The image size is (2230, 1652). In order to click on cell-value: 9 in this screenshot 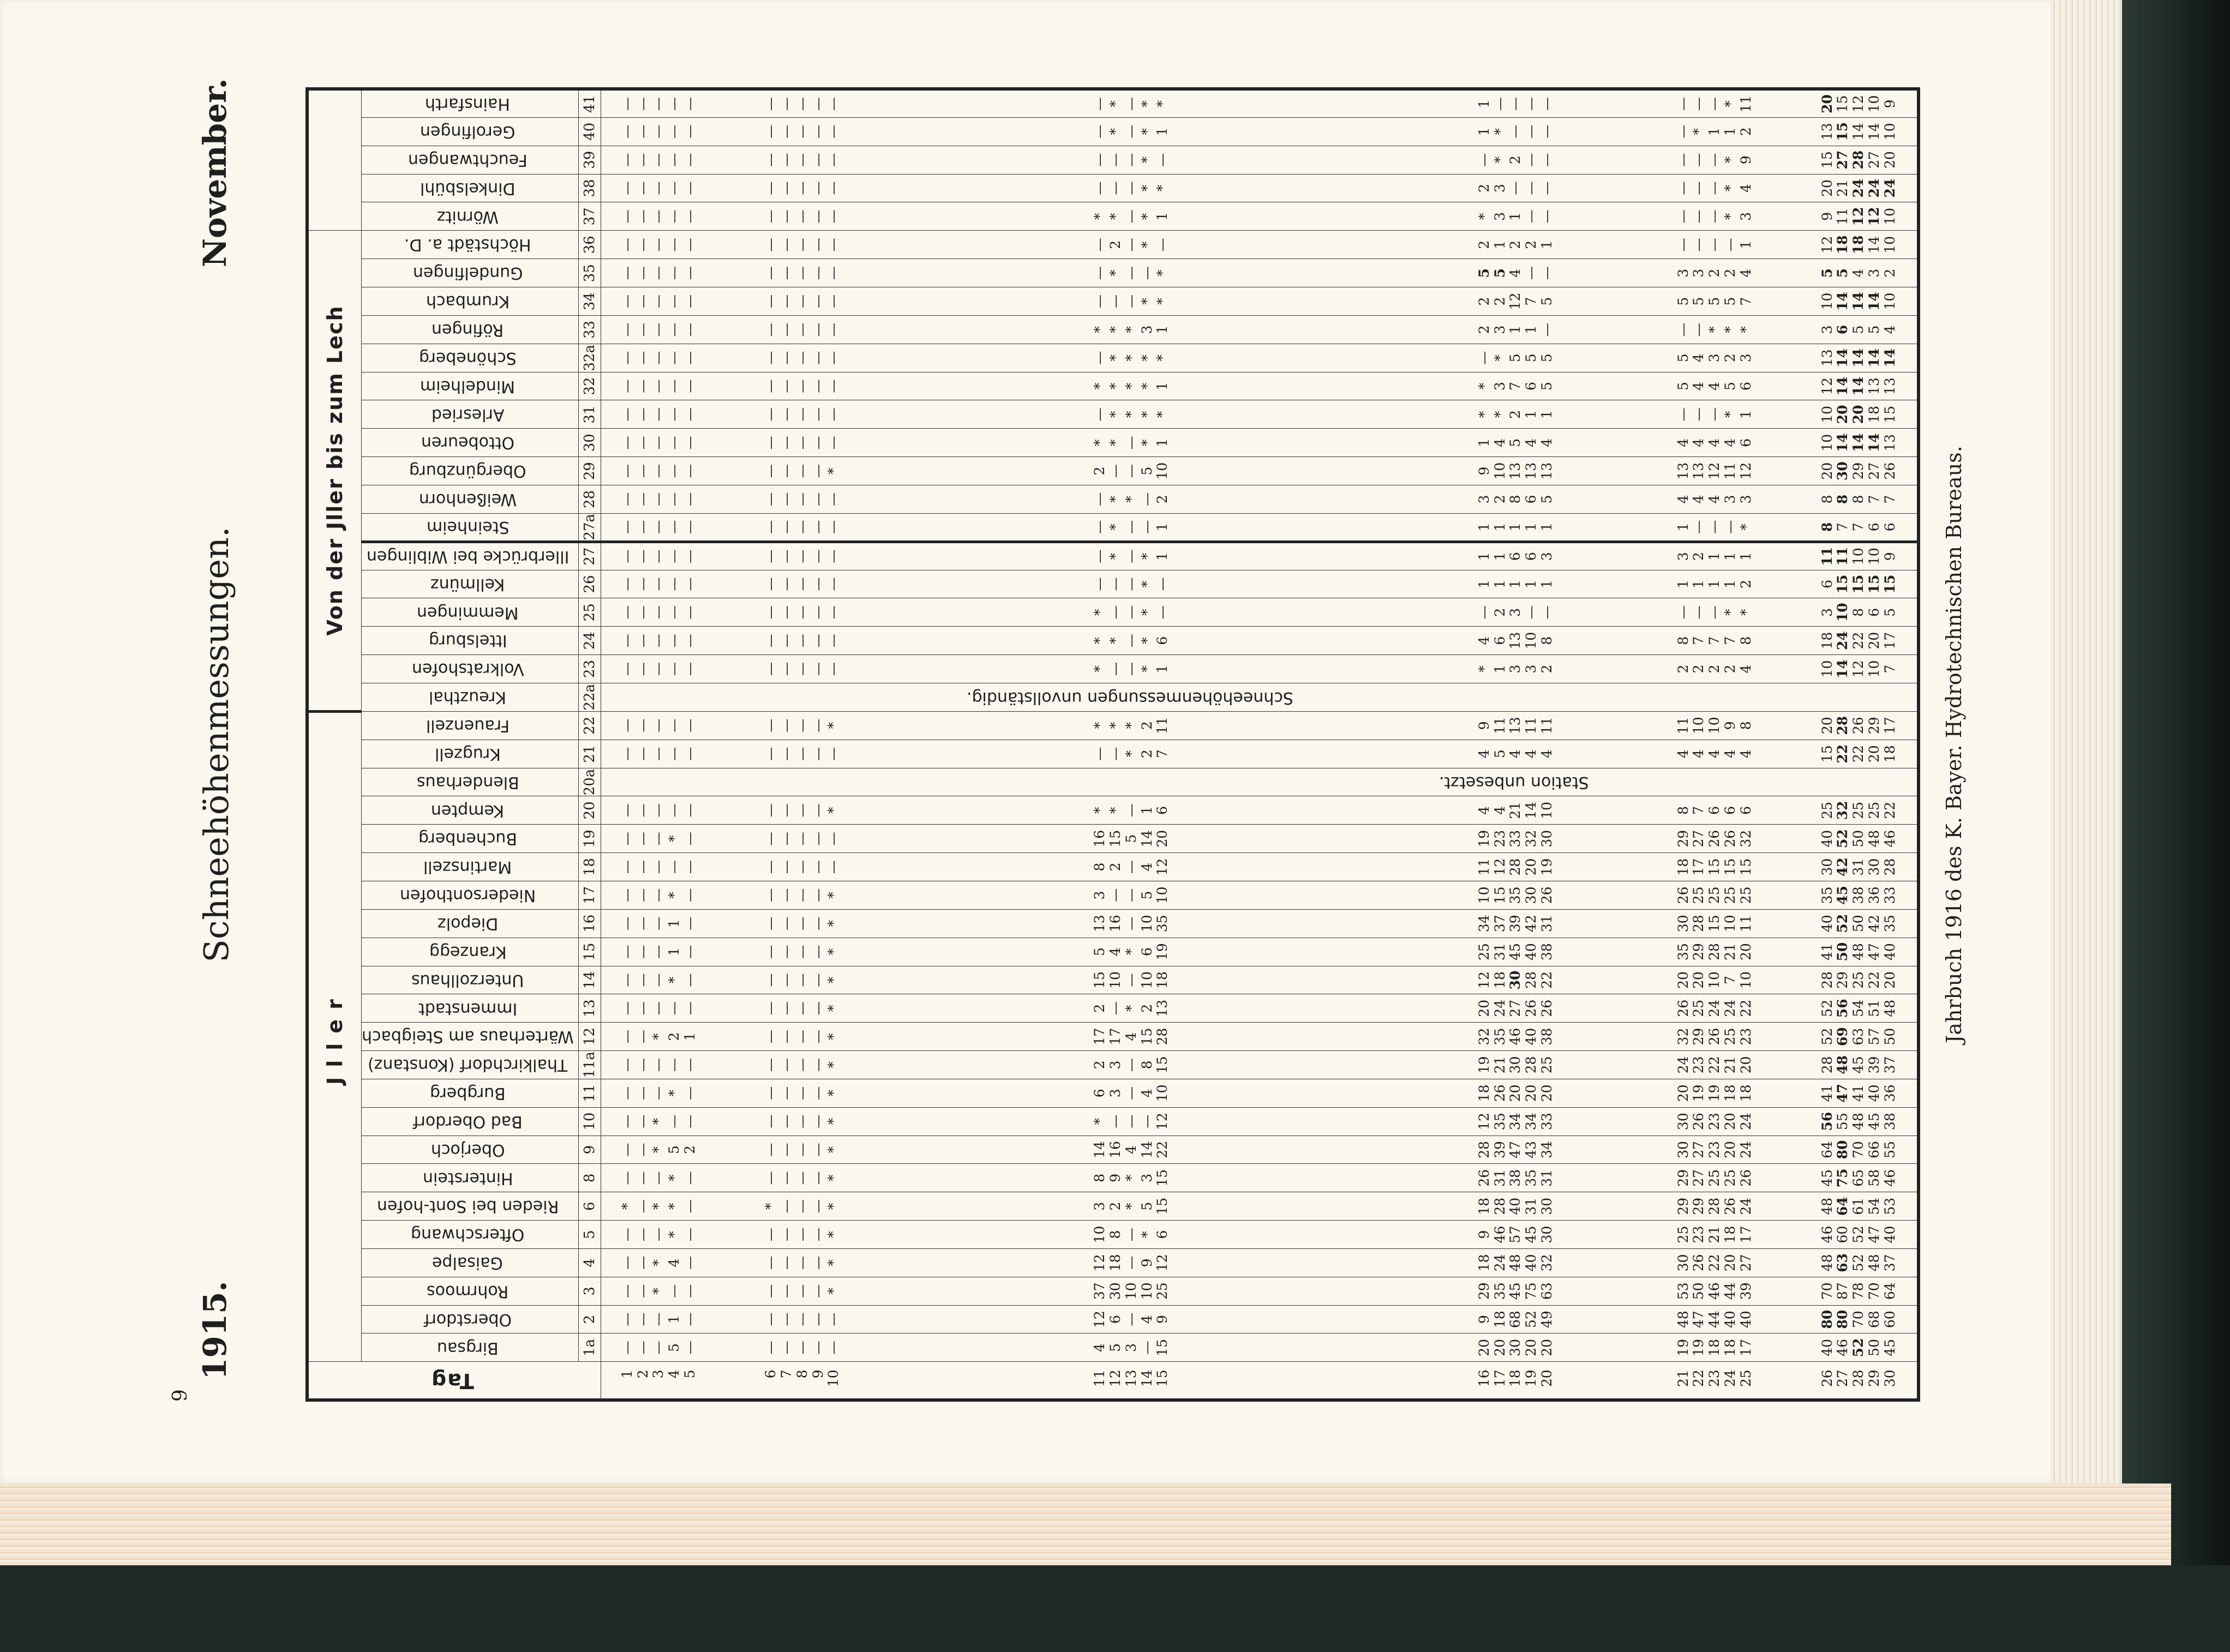, I will do `click(1730, 725)`.